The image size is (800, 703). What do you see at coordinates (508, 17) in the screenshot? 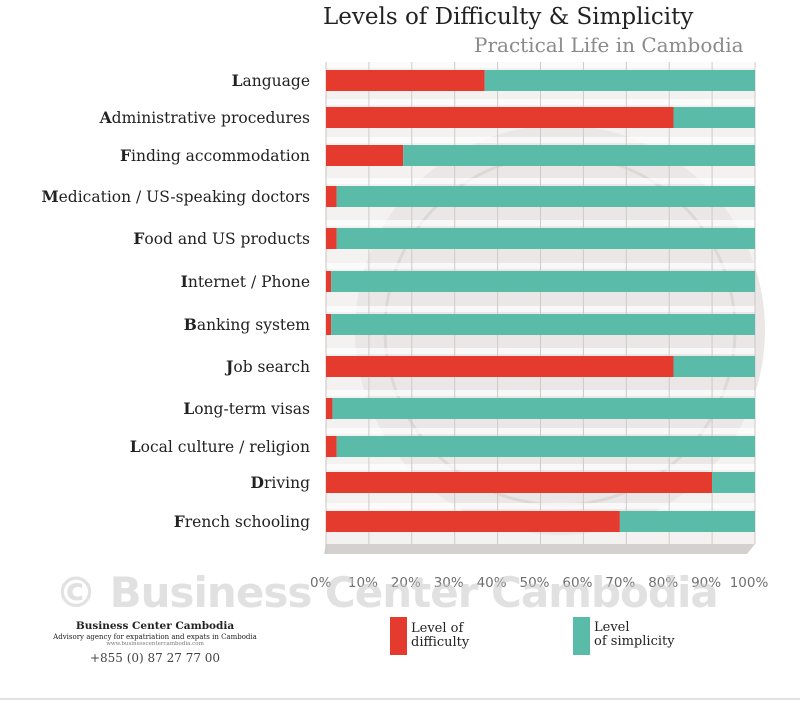
I see `chart-title: Levels of Difficulty & Simplicity` at bounding box center [508, 17].